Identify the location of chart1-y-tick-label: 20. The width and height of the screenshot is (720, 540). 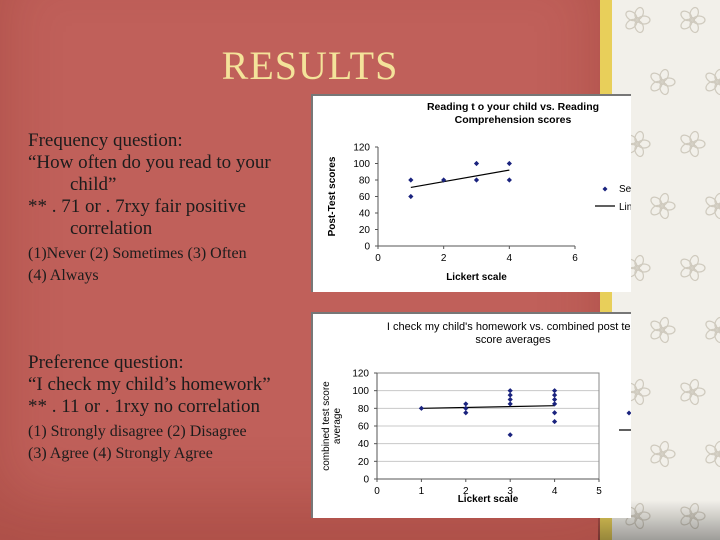
(365, 230).